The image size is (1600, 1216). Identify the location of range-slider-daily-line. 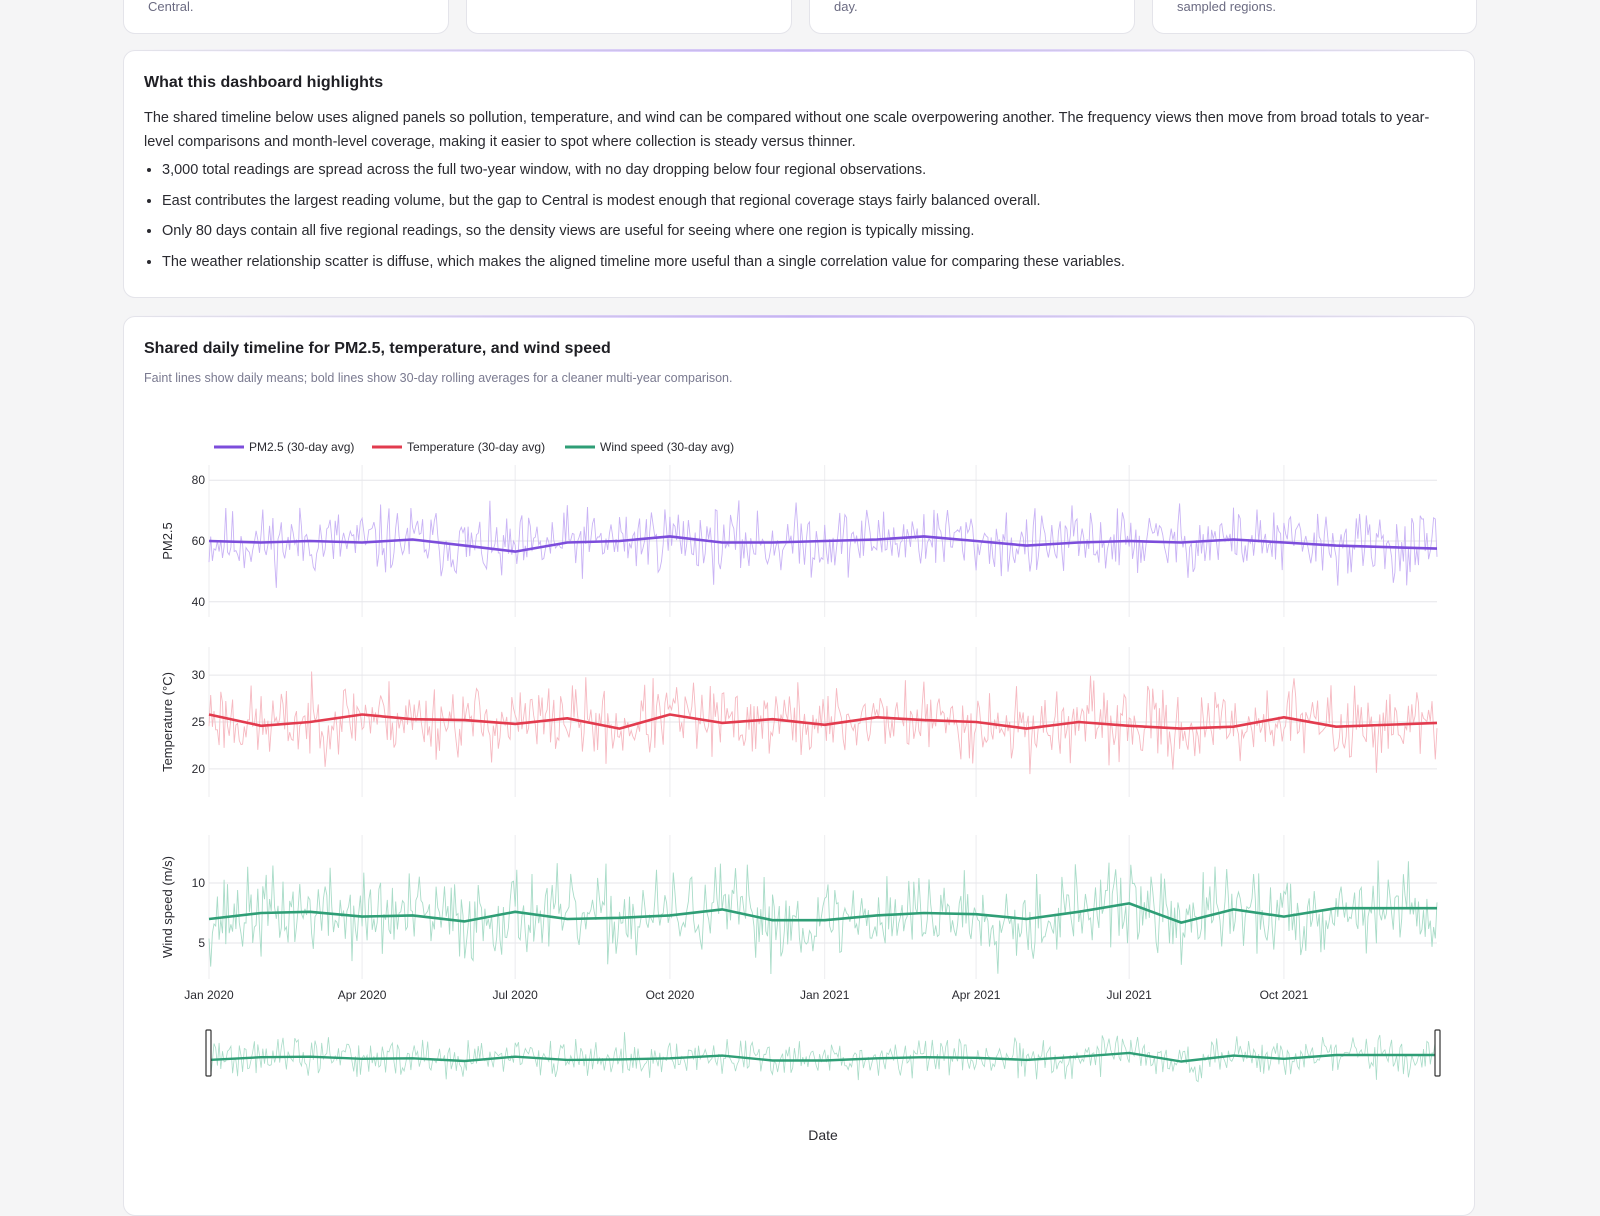
(823, 1057).